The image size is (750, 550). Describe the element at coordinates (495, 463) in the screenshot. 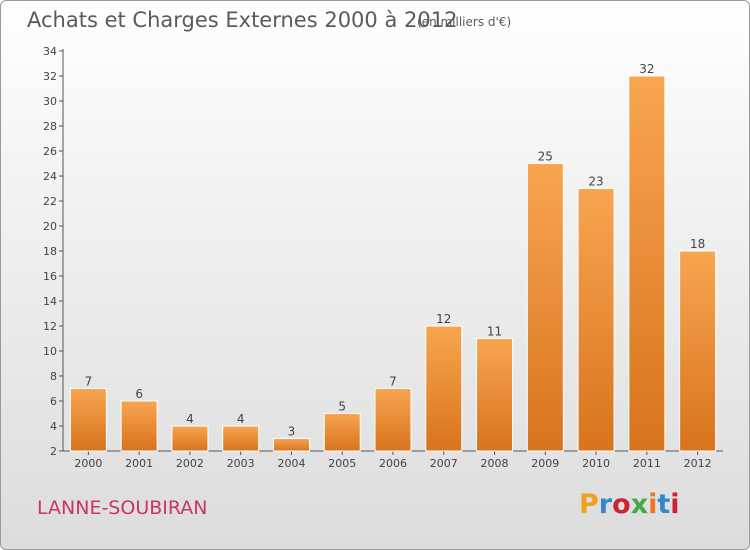

I see `x-tick-label: 2008` at that location.